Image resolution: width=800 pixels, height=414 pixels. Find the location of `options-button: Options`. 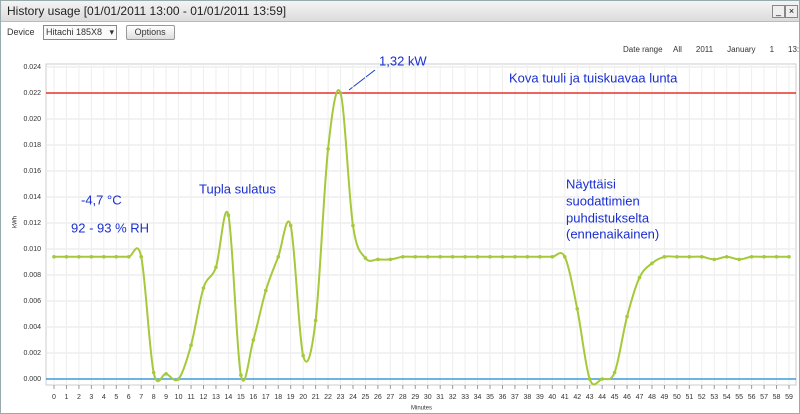

options-button: Options is located at coordinates (150, 32).